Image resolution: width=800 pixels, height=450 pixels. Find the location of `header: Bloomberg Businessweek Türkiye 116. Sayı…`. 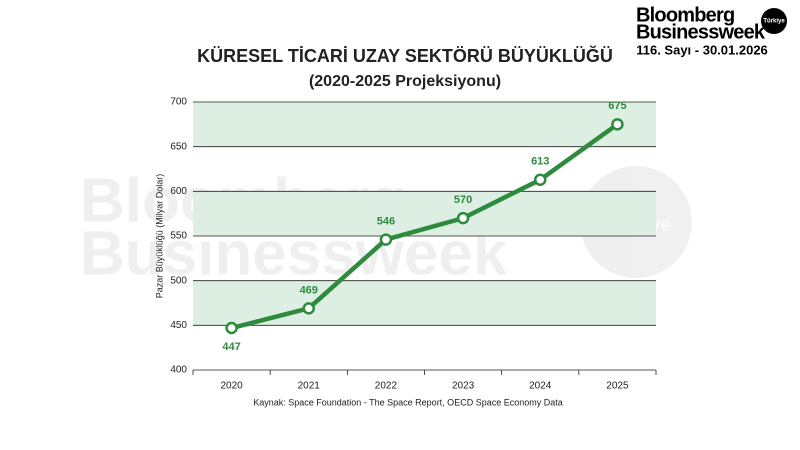

header: Bloomberg Businessweek Türkiye 116. Sayı… is located at coordinates (711, 30).